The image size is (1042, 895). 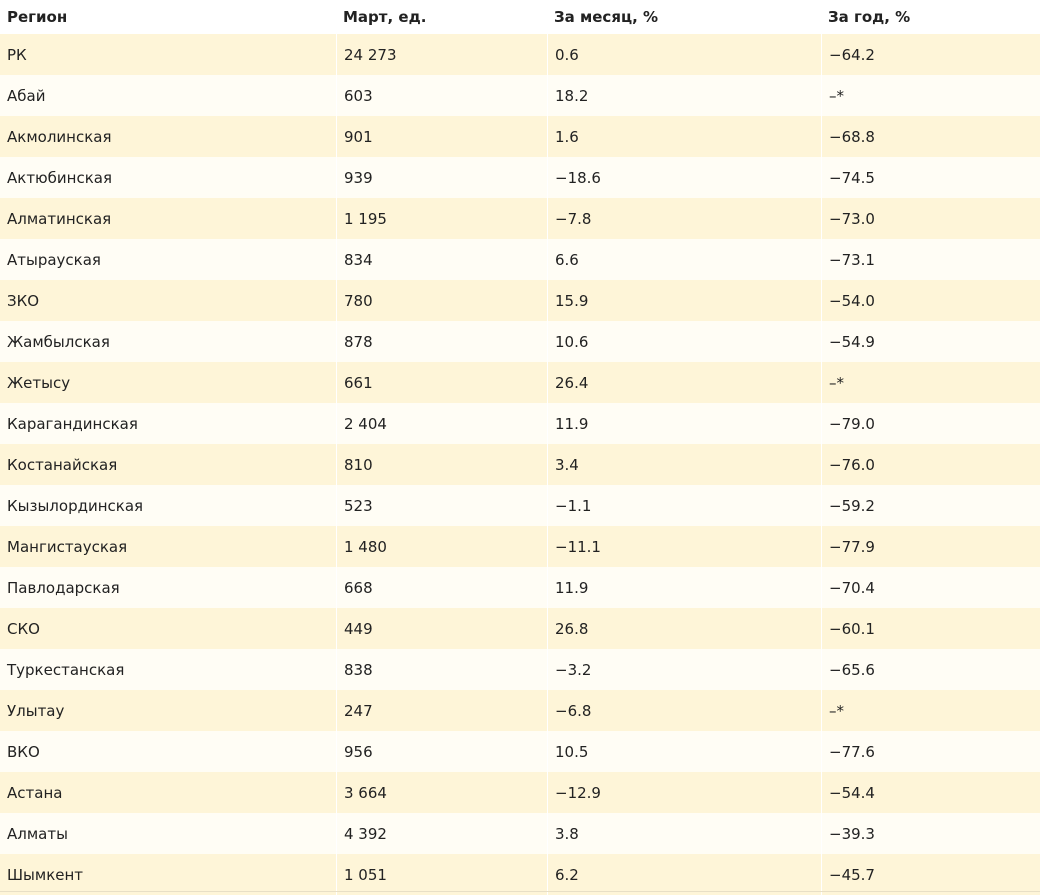 What do you see at coordinates (684, 464) in the screenshot?
I see `cell-month-percent: 3.4` at bounding box center [684, 464].